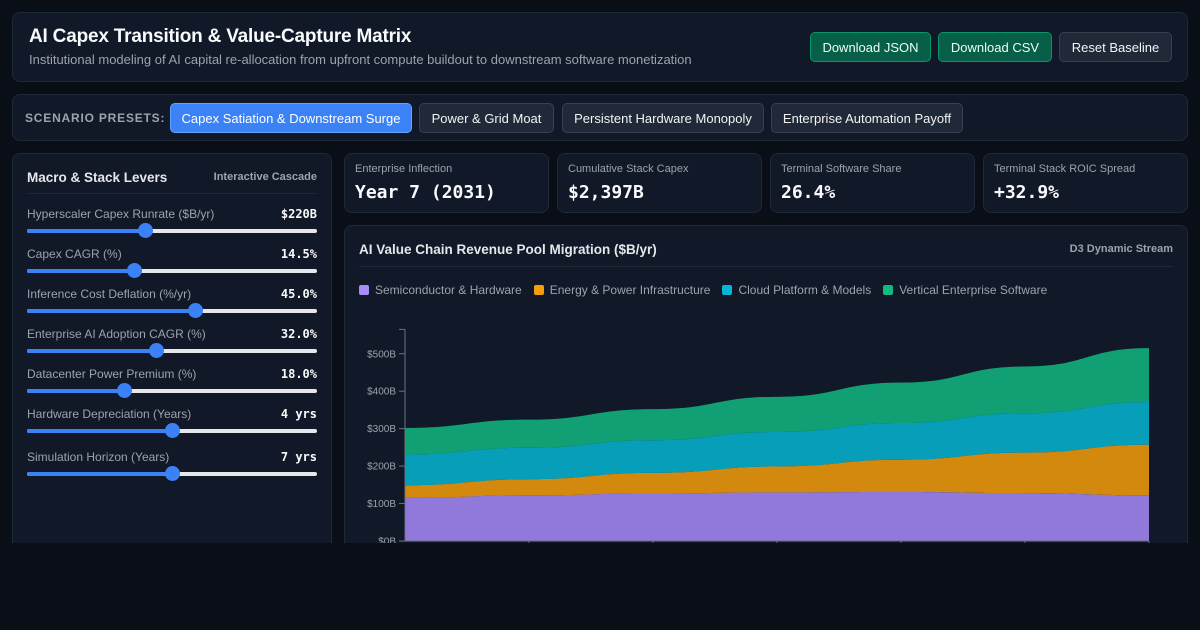 The width and height of the screenshot is (1200, 630). I want to click on legend-item: Vertical Enterprise Software, so click(965, 290).